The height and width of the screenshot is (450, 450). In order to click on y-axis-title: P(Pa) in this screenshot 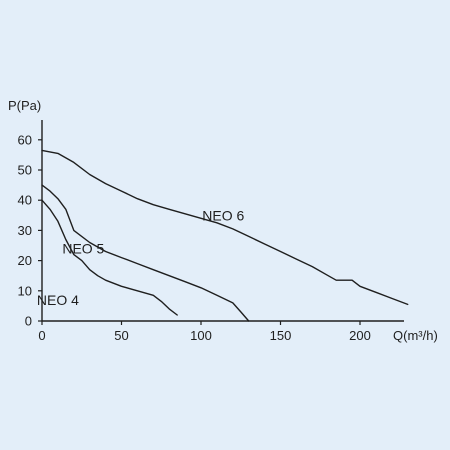, I will do `click(24, 105)`.